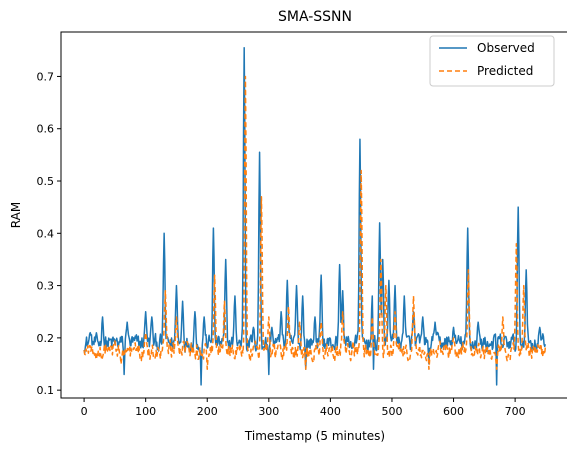 This screenshot has width=567, height=453. What do you see at coordinates (46, 233) in the screenshot?
I see `y-tick-label: 0.4` at bounding box center [46, 233].